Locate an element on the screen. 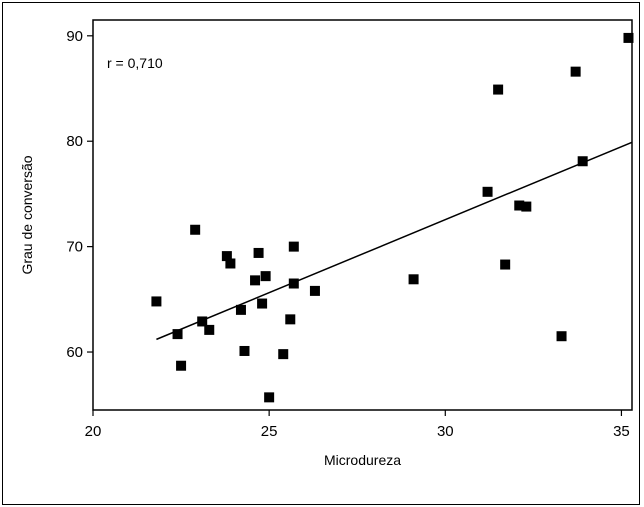  y-tick-label: 90 is located at coordinates (74, 36).